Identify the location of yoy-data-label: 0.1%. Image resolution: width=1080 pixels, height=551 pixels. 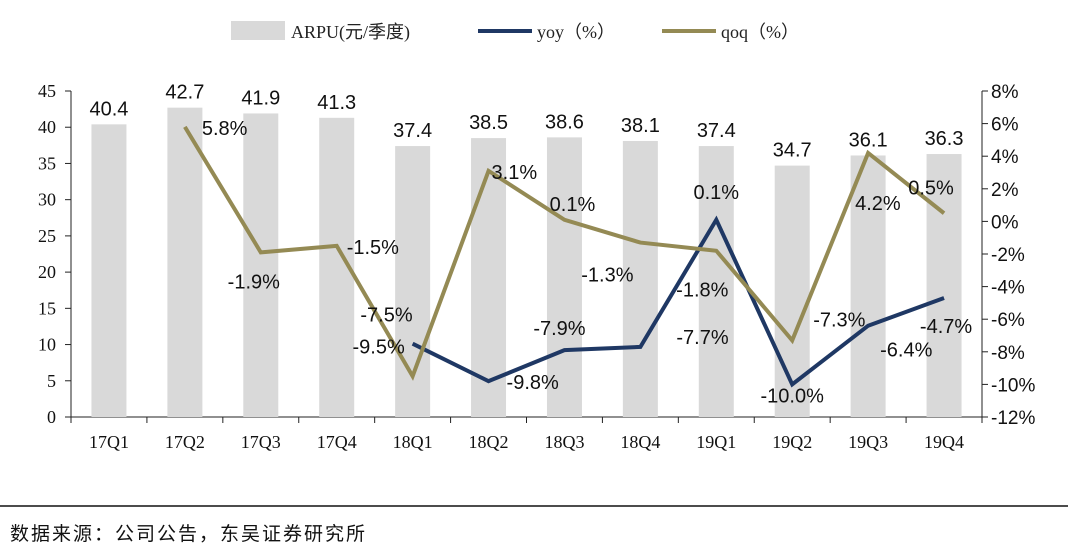
(716, 193).